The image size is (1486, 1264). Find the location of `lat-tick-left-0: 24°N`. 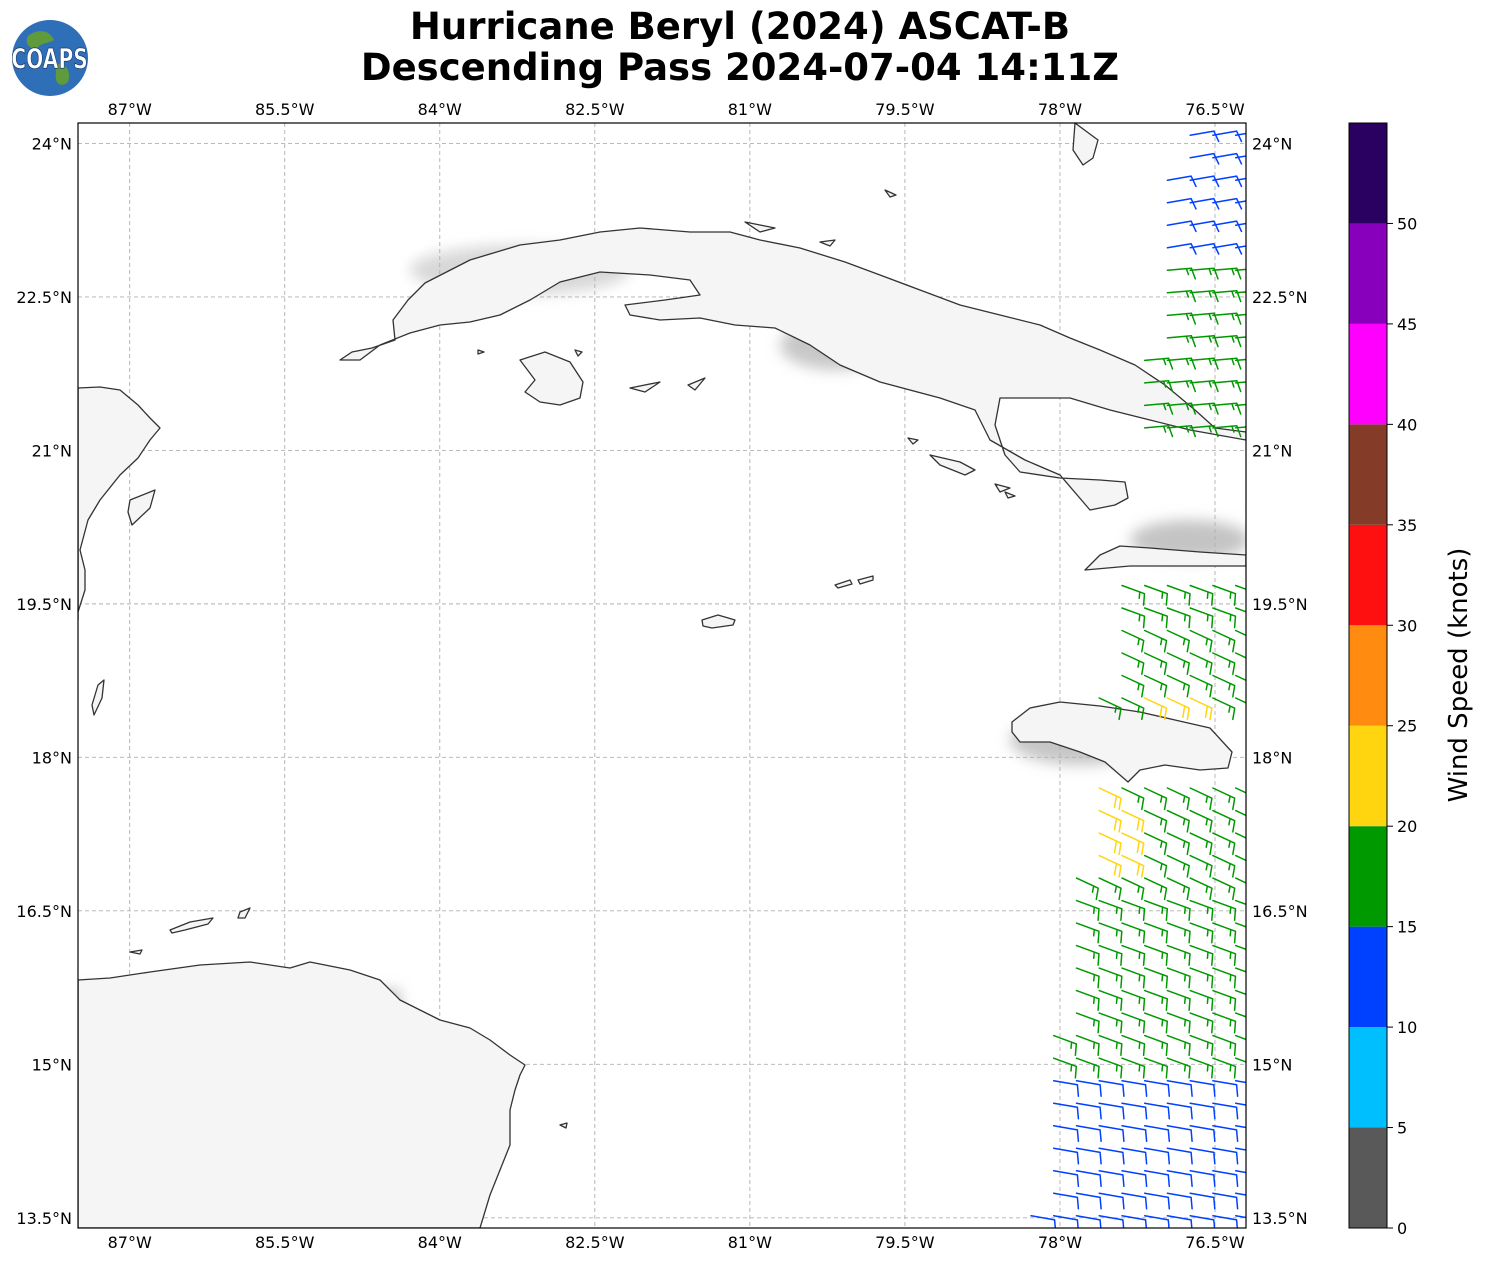

lat-tick-left-0: 24°N is located at coordinates (52, 143).